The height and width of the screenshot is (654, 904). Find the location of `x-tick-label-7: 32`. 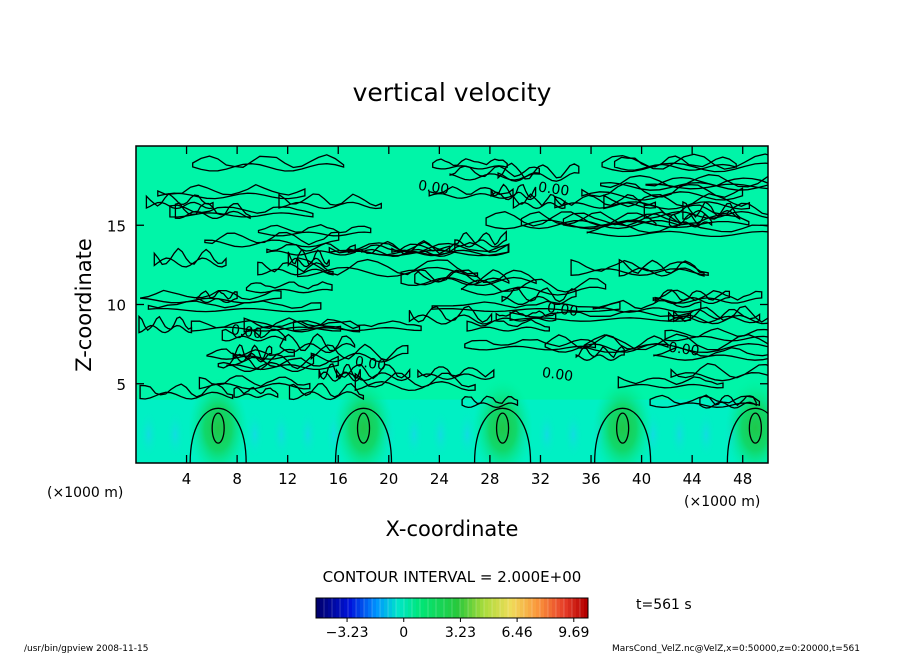

x-tick-label-7: 32 is located at coordinates (540, 479).